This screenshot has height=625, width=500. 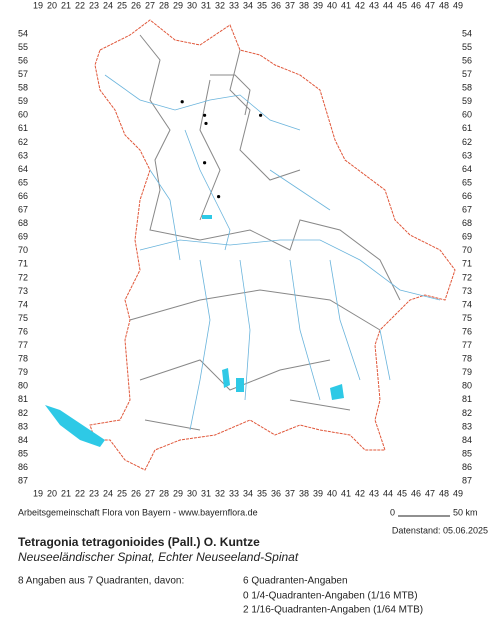 What do you see at coordinates (295, 581) in the screenshot?
I see `summary-item: 6 Quadranten-Angaben` at bounding box center [295, 581].